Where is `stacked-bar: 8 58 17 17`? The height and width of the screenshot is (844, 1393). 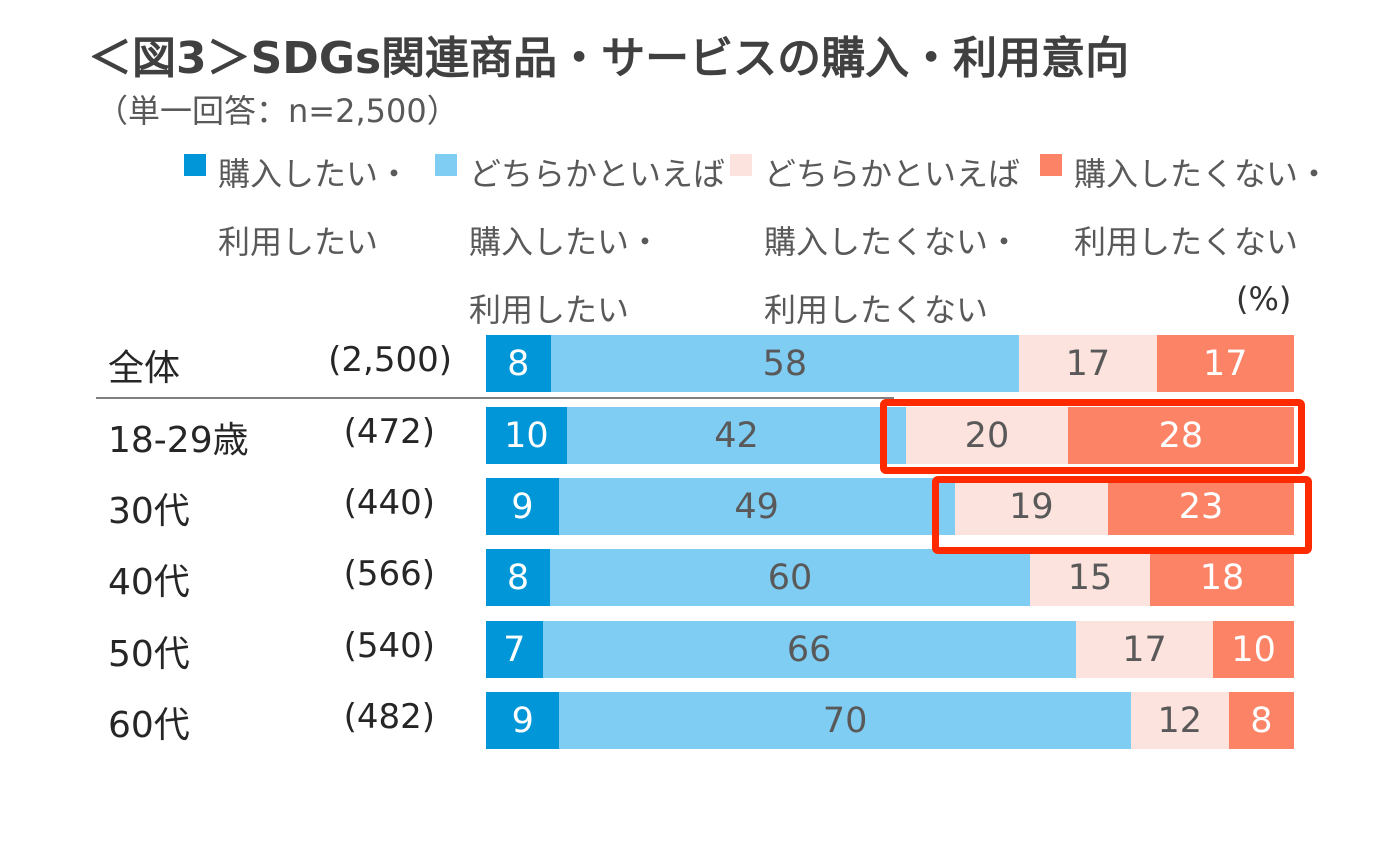 stacked-bar: 8 58 17 17 is located at coordinates (890, 363).